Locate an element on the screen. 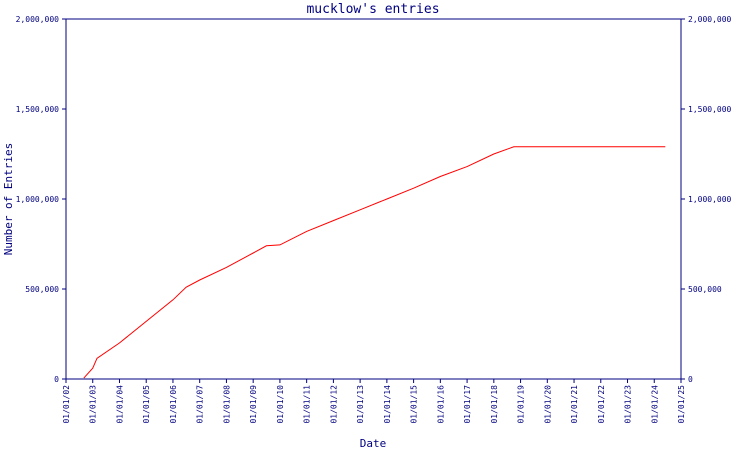 The image size is (750, 450). x-tick-label: 01/01/03 is located at coordinates (93, 404).